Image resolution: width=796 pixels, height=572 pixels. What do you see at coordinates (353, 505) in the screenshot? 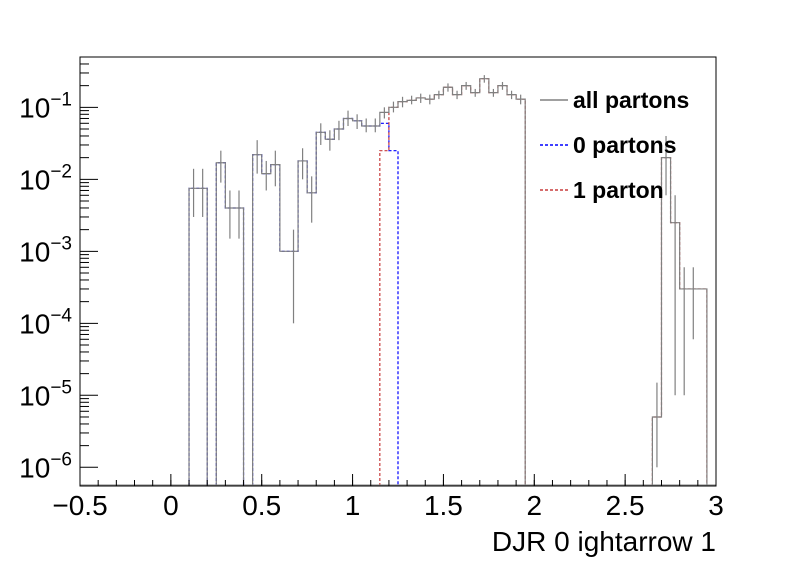
I see `x-tick-label: 1` at bounding box center [353, 505].